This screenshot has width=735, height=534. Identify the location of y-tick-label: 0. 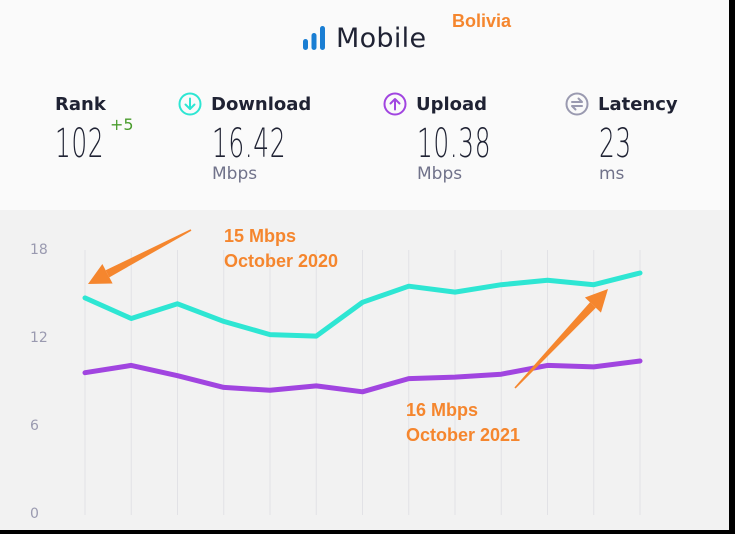
(34, 514).